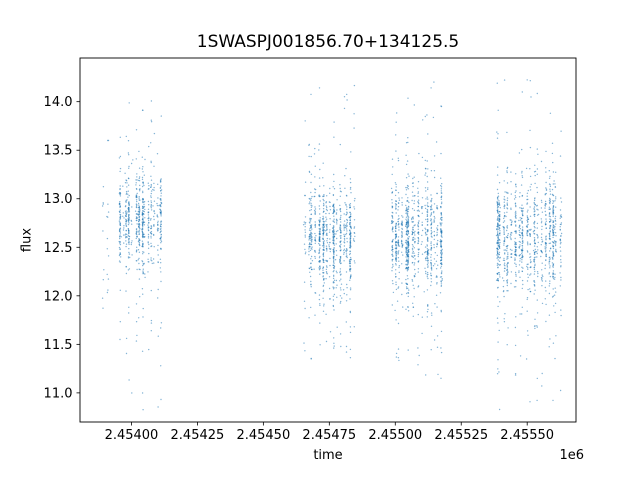 Image resolution: width=640 pixels, height=480 pixels. I want to click on y-tick-label: 11.0, so click(58, 393).